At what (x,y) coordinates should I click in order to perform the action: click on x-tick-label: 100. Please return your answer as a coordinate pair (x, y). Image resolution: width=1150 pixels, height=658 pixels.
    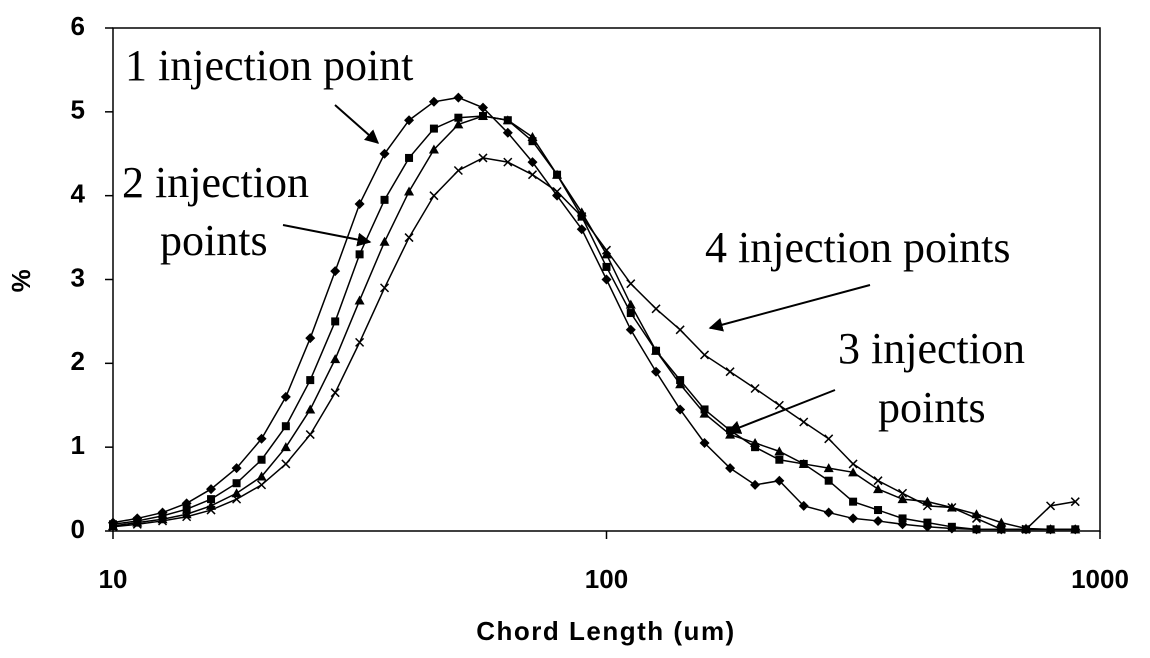
    Looking at the image, I should click on (606, 579).